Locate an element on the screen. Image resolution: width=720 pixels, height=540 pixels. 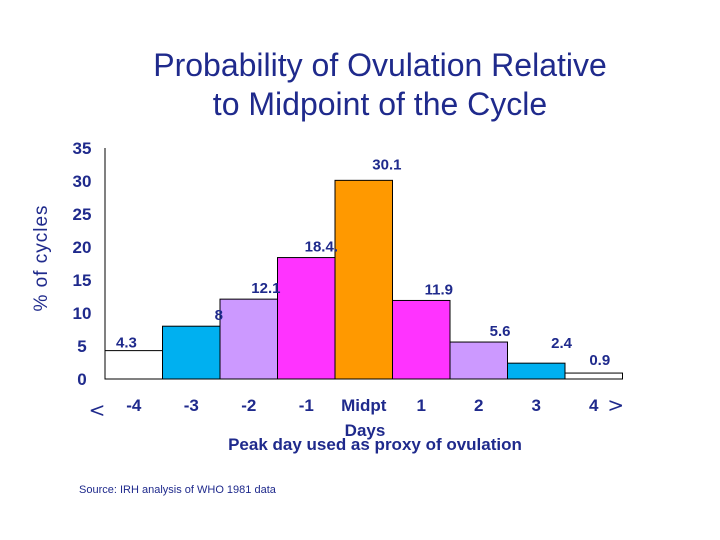
chart-title-line-1: Probability of Ovulation Relative is located at coordinates (380, 65).